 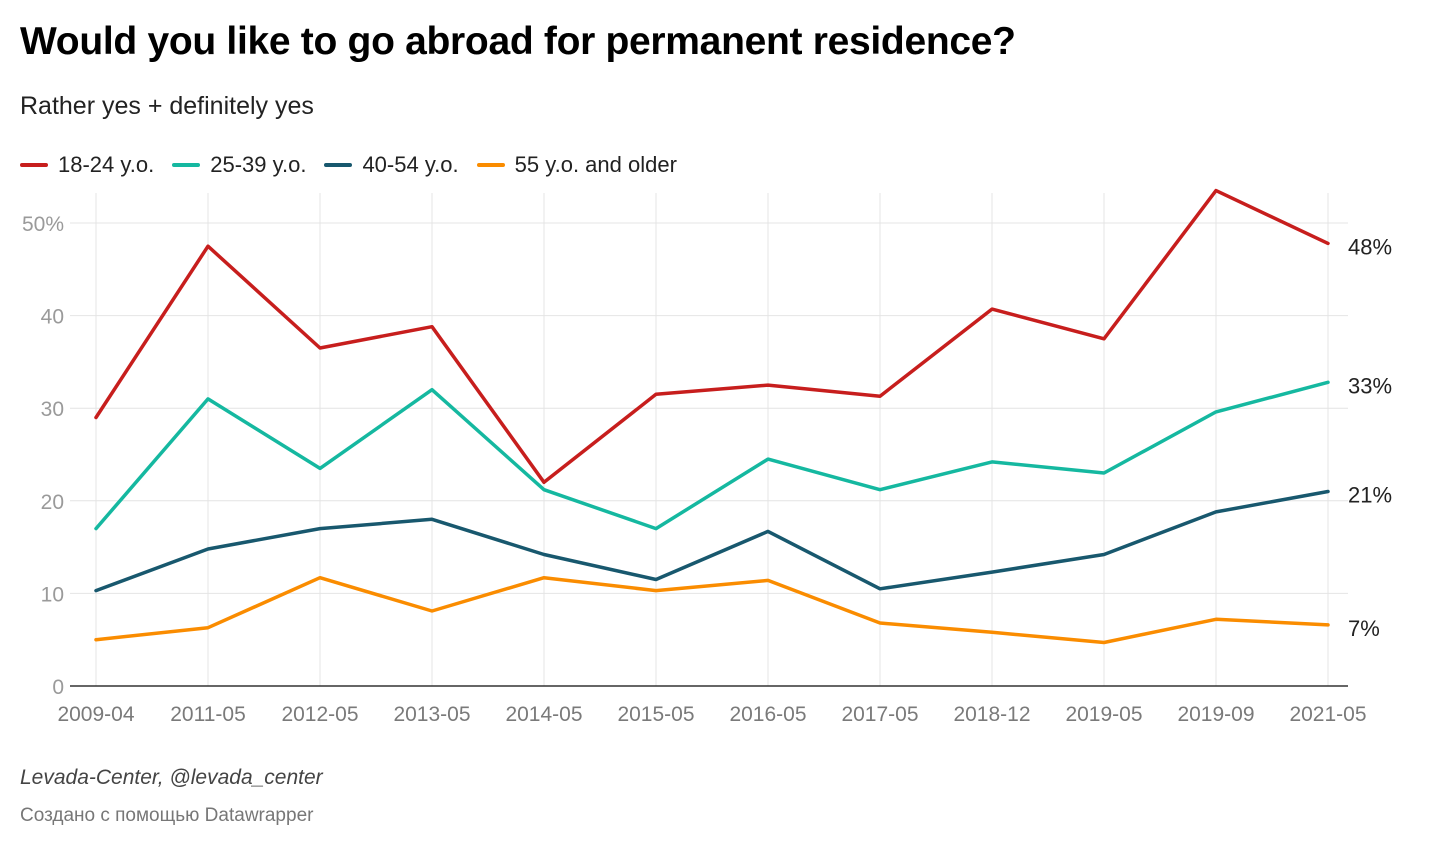 I want to click on y-tick-label: 10, so click(x=52, y=594).